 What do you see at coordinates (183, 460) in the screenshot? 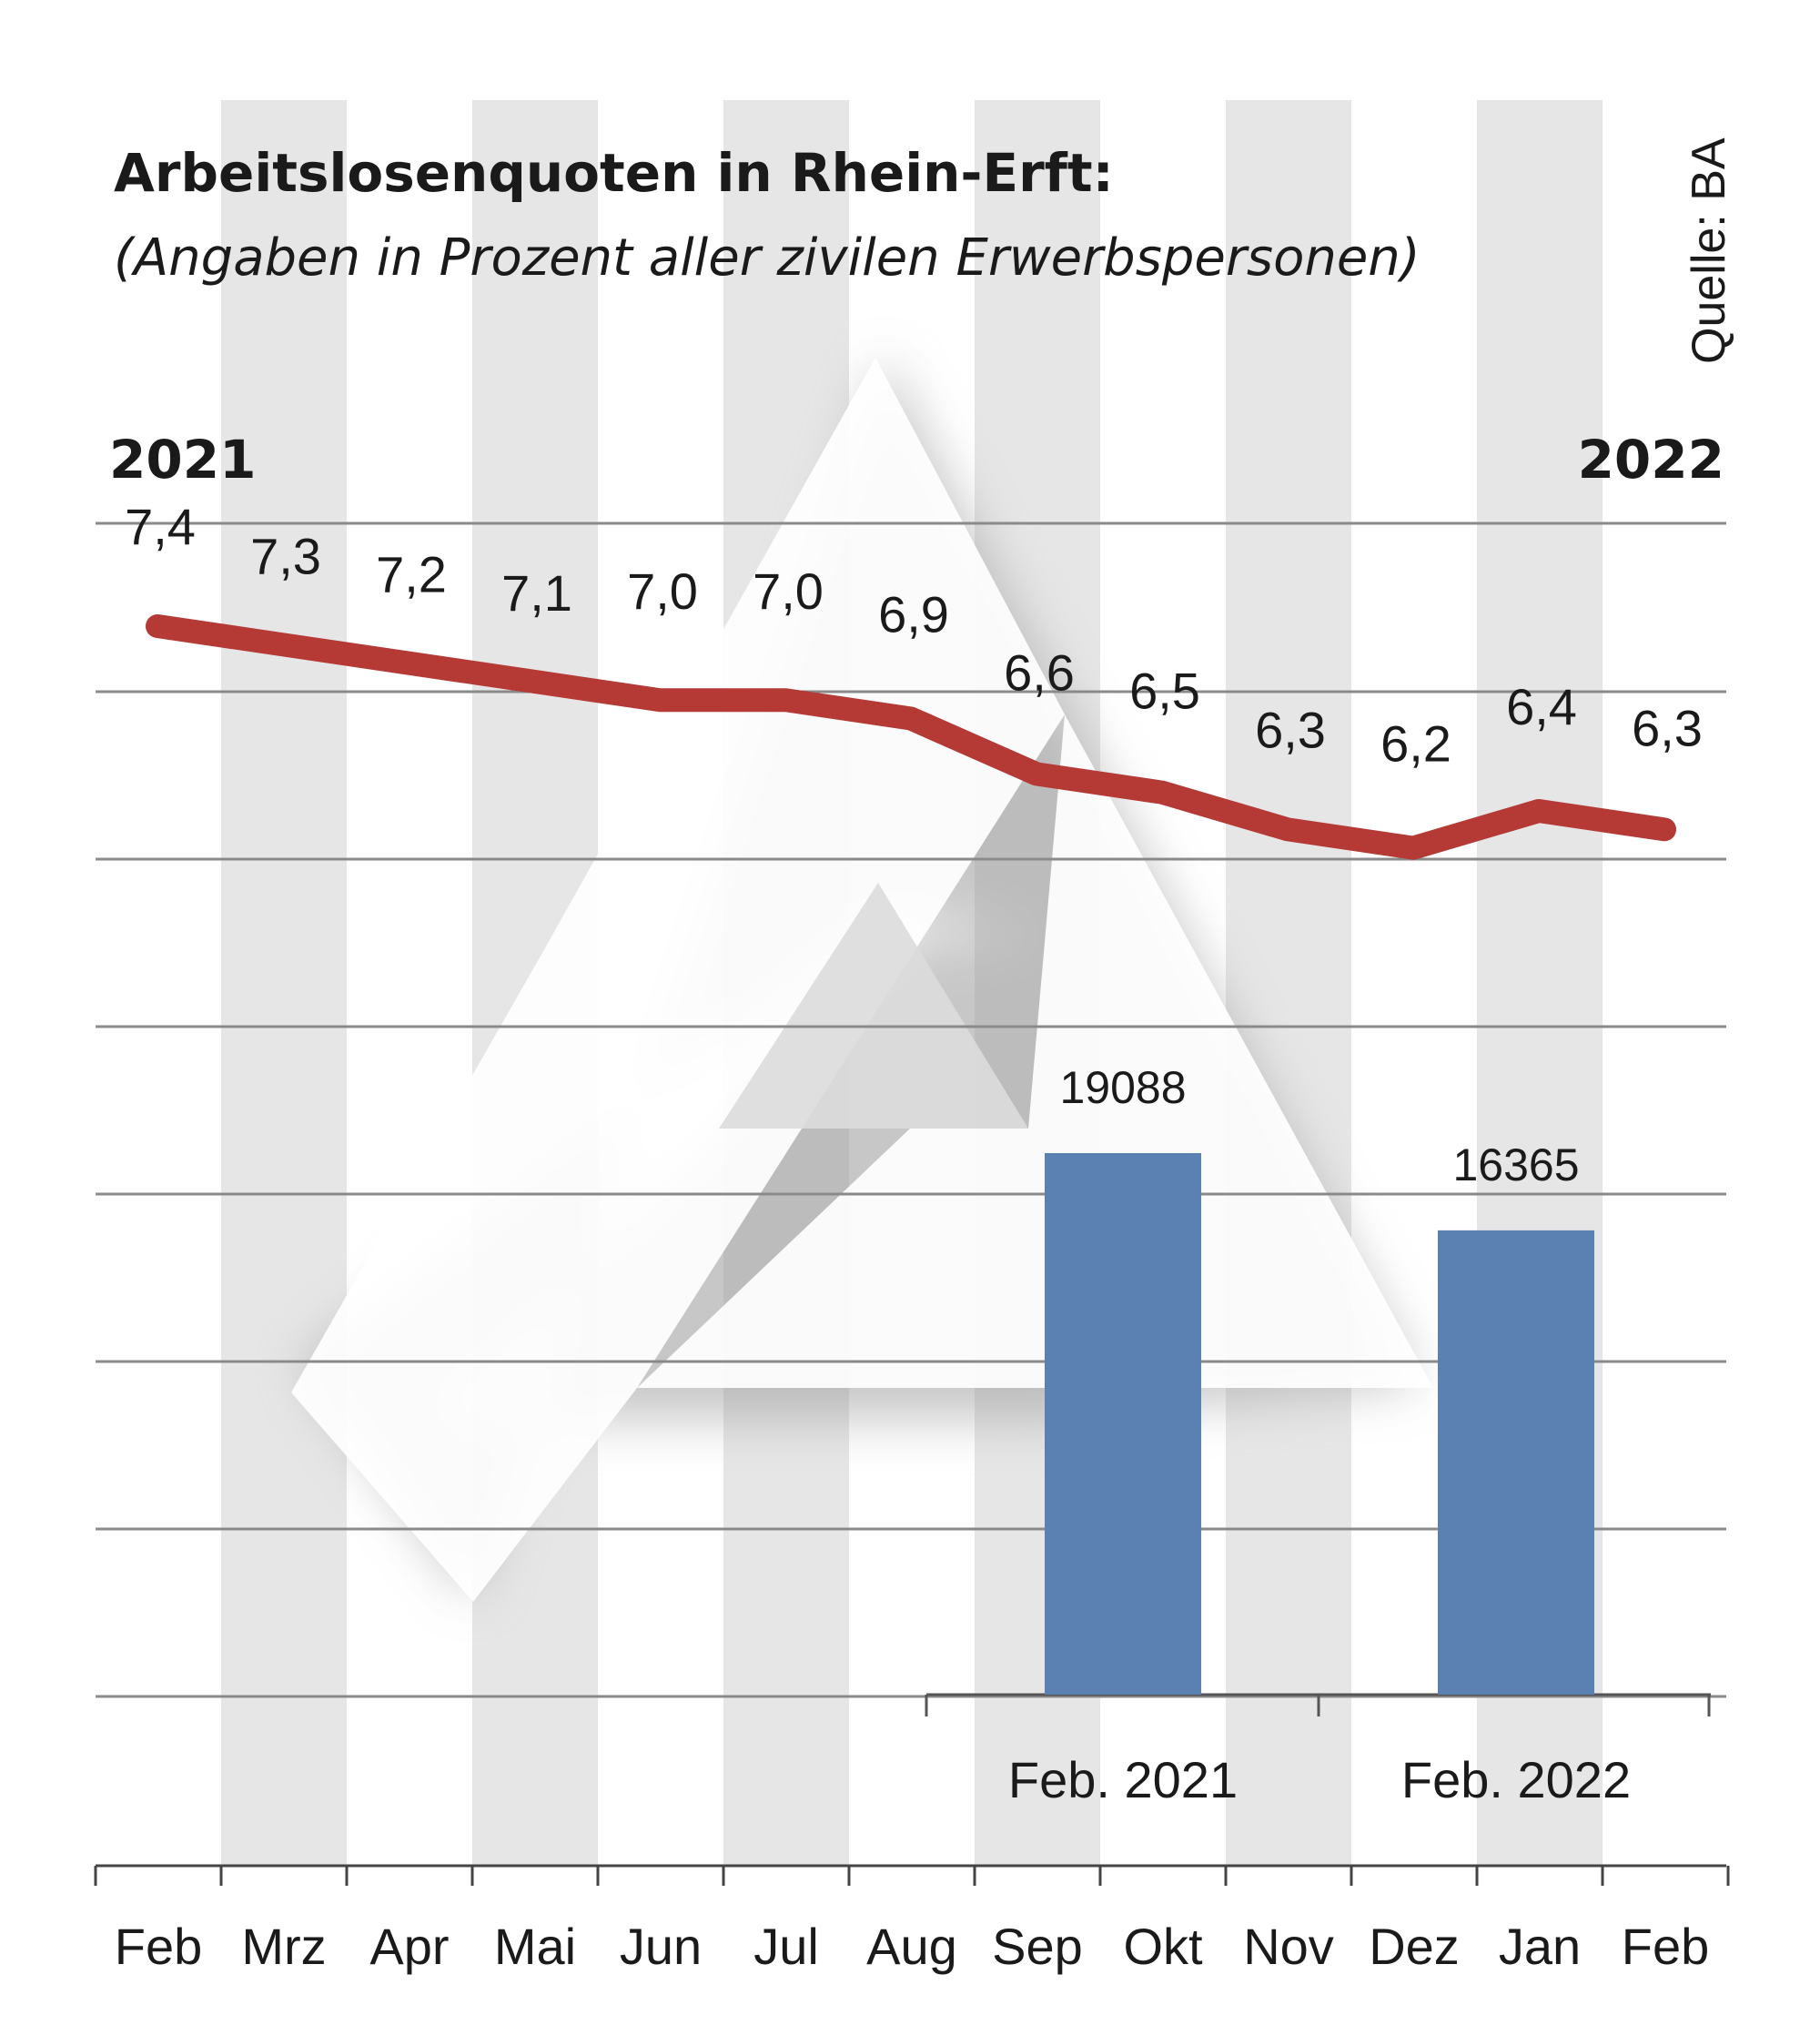
I see `year-start-label: 2021` at bounding box center [183, 460].